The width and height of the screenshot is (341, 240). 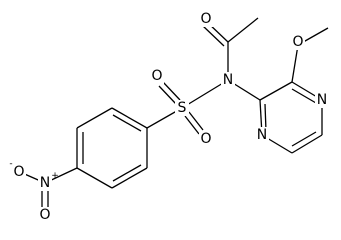 I want to click on charge: +, so click(x=55, y=176).